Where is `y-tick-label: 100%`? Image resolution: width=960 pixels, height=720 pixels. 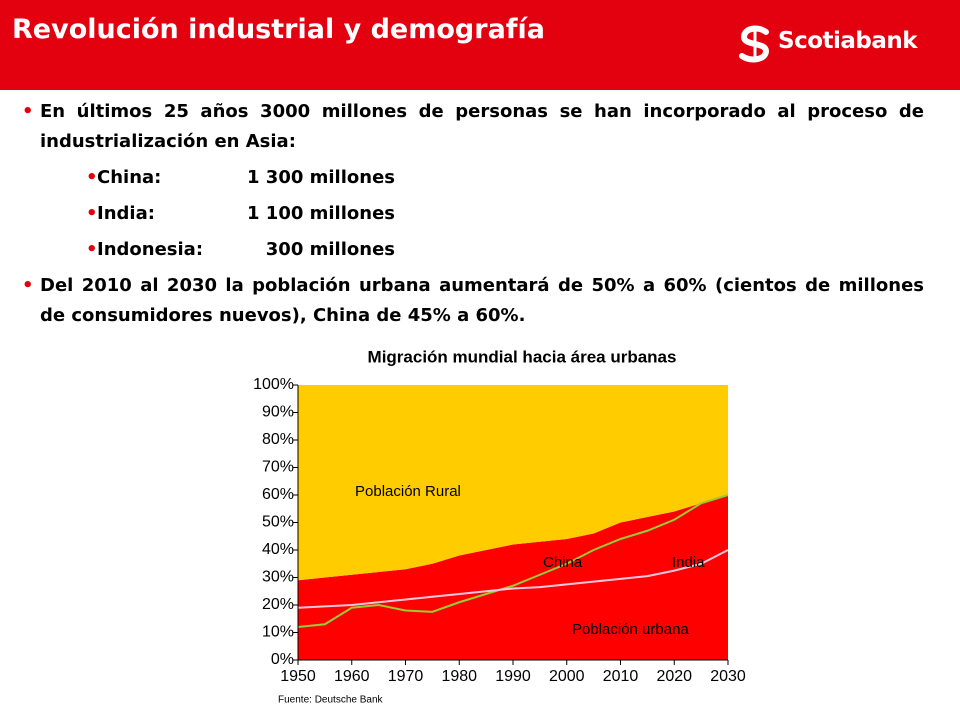
y-tick-label: 100% is located at coordinates (273, 384).